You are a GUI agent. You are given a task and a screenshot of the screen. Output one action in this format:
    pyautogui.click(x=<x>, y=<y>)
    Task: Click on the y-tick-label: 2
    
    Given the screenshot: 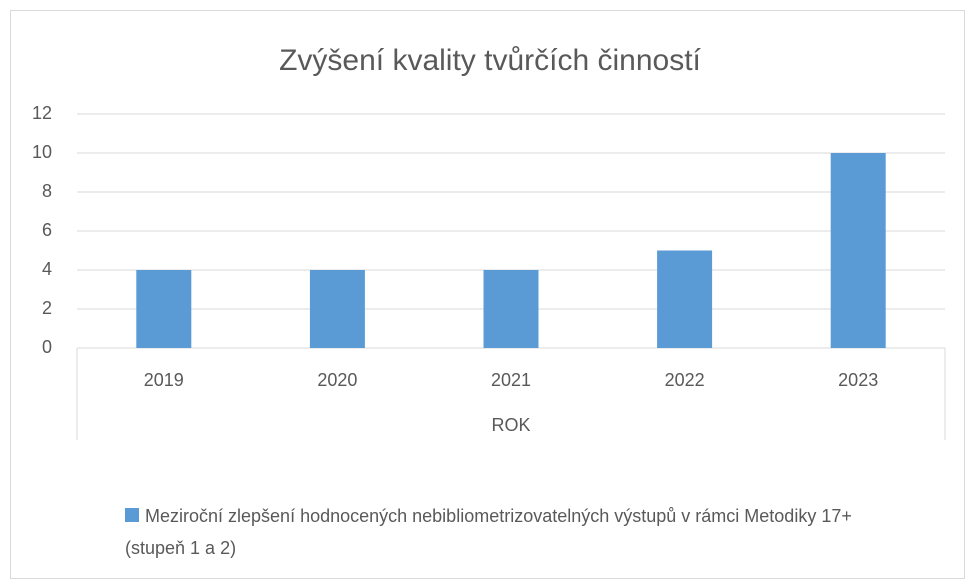 What is the action you would take?
    pyautogui.click(x=47, y=308)
    